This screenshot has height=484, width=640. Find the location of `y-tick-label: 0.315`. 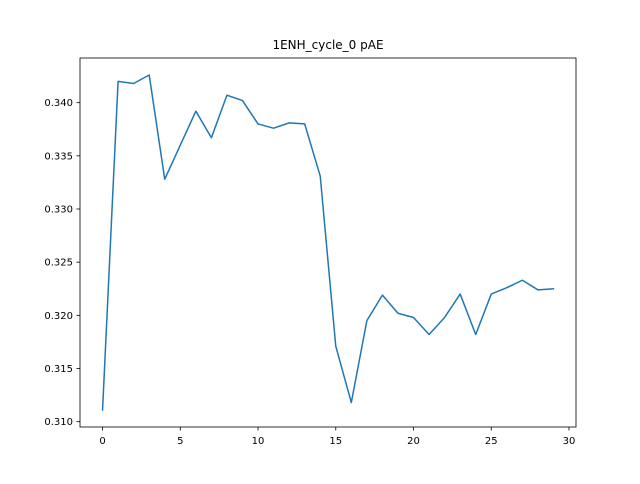

y-tick-label: 0.315 is located at coordinates (58, 369).